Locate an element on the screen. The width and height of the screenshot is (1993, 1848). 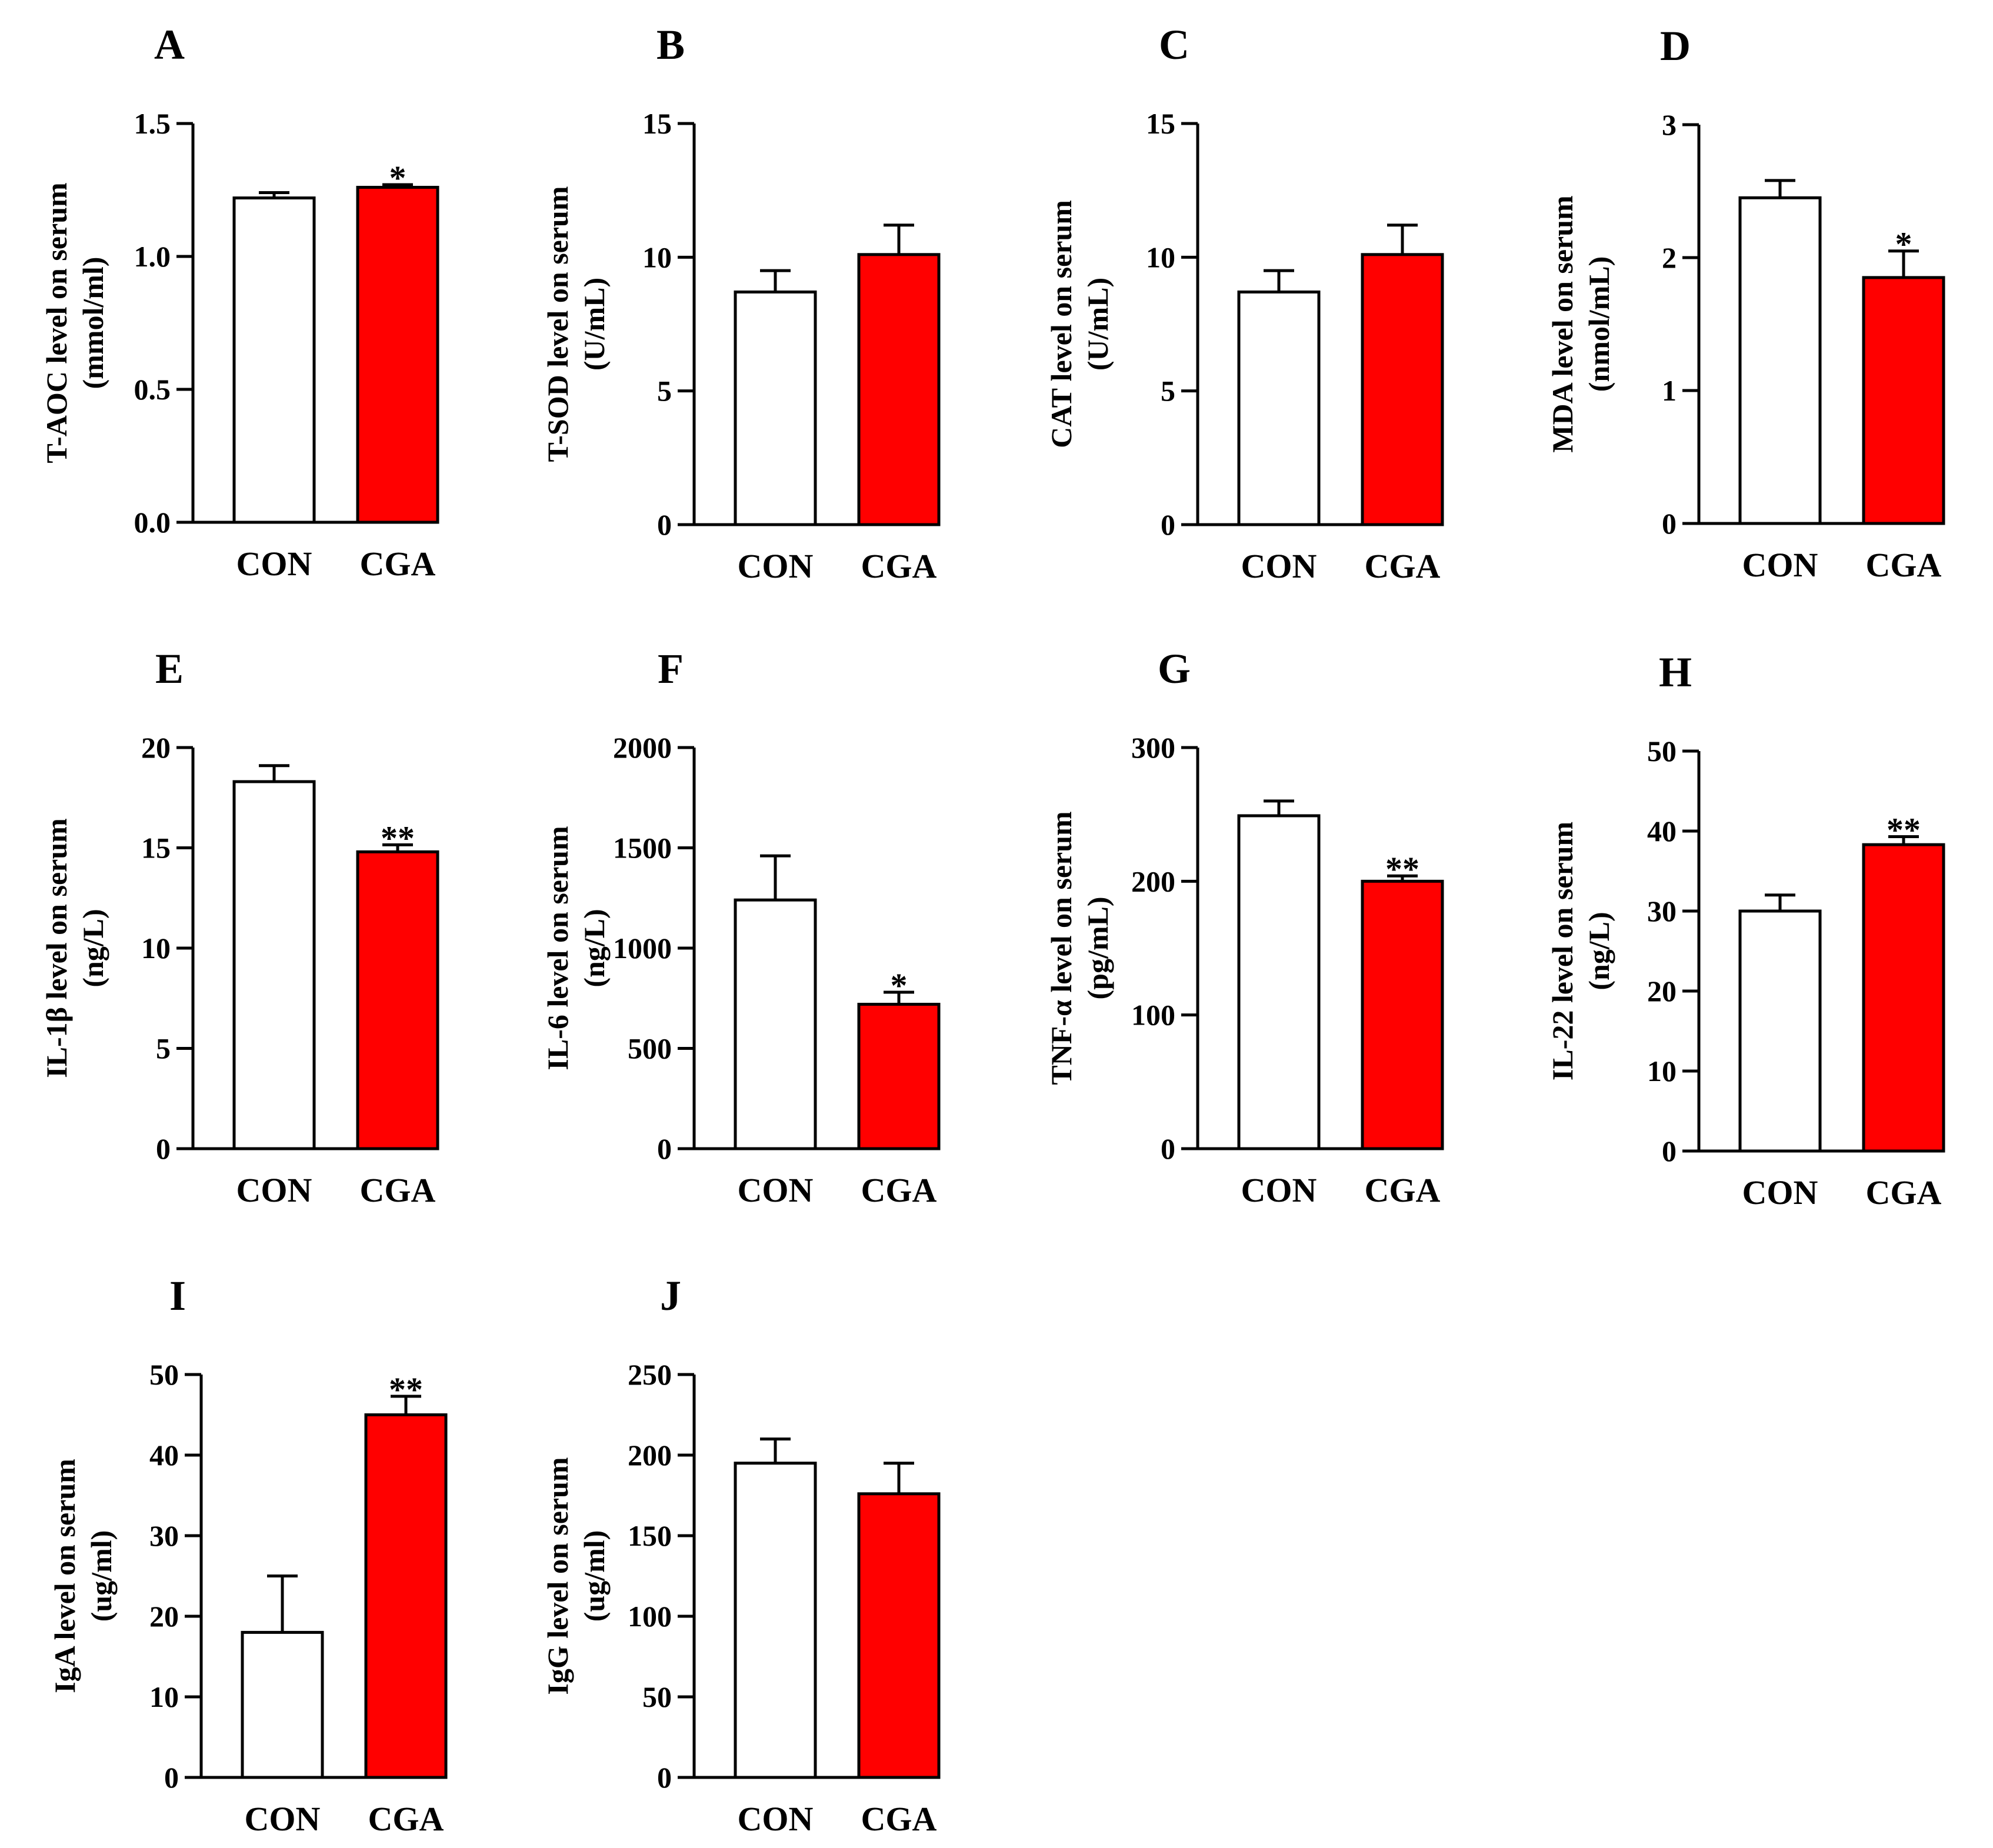
panel-label-h: H is located at coordinates (1676, 672).